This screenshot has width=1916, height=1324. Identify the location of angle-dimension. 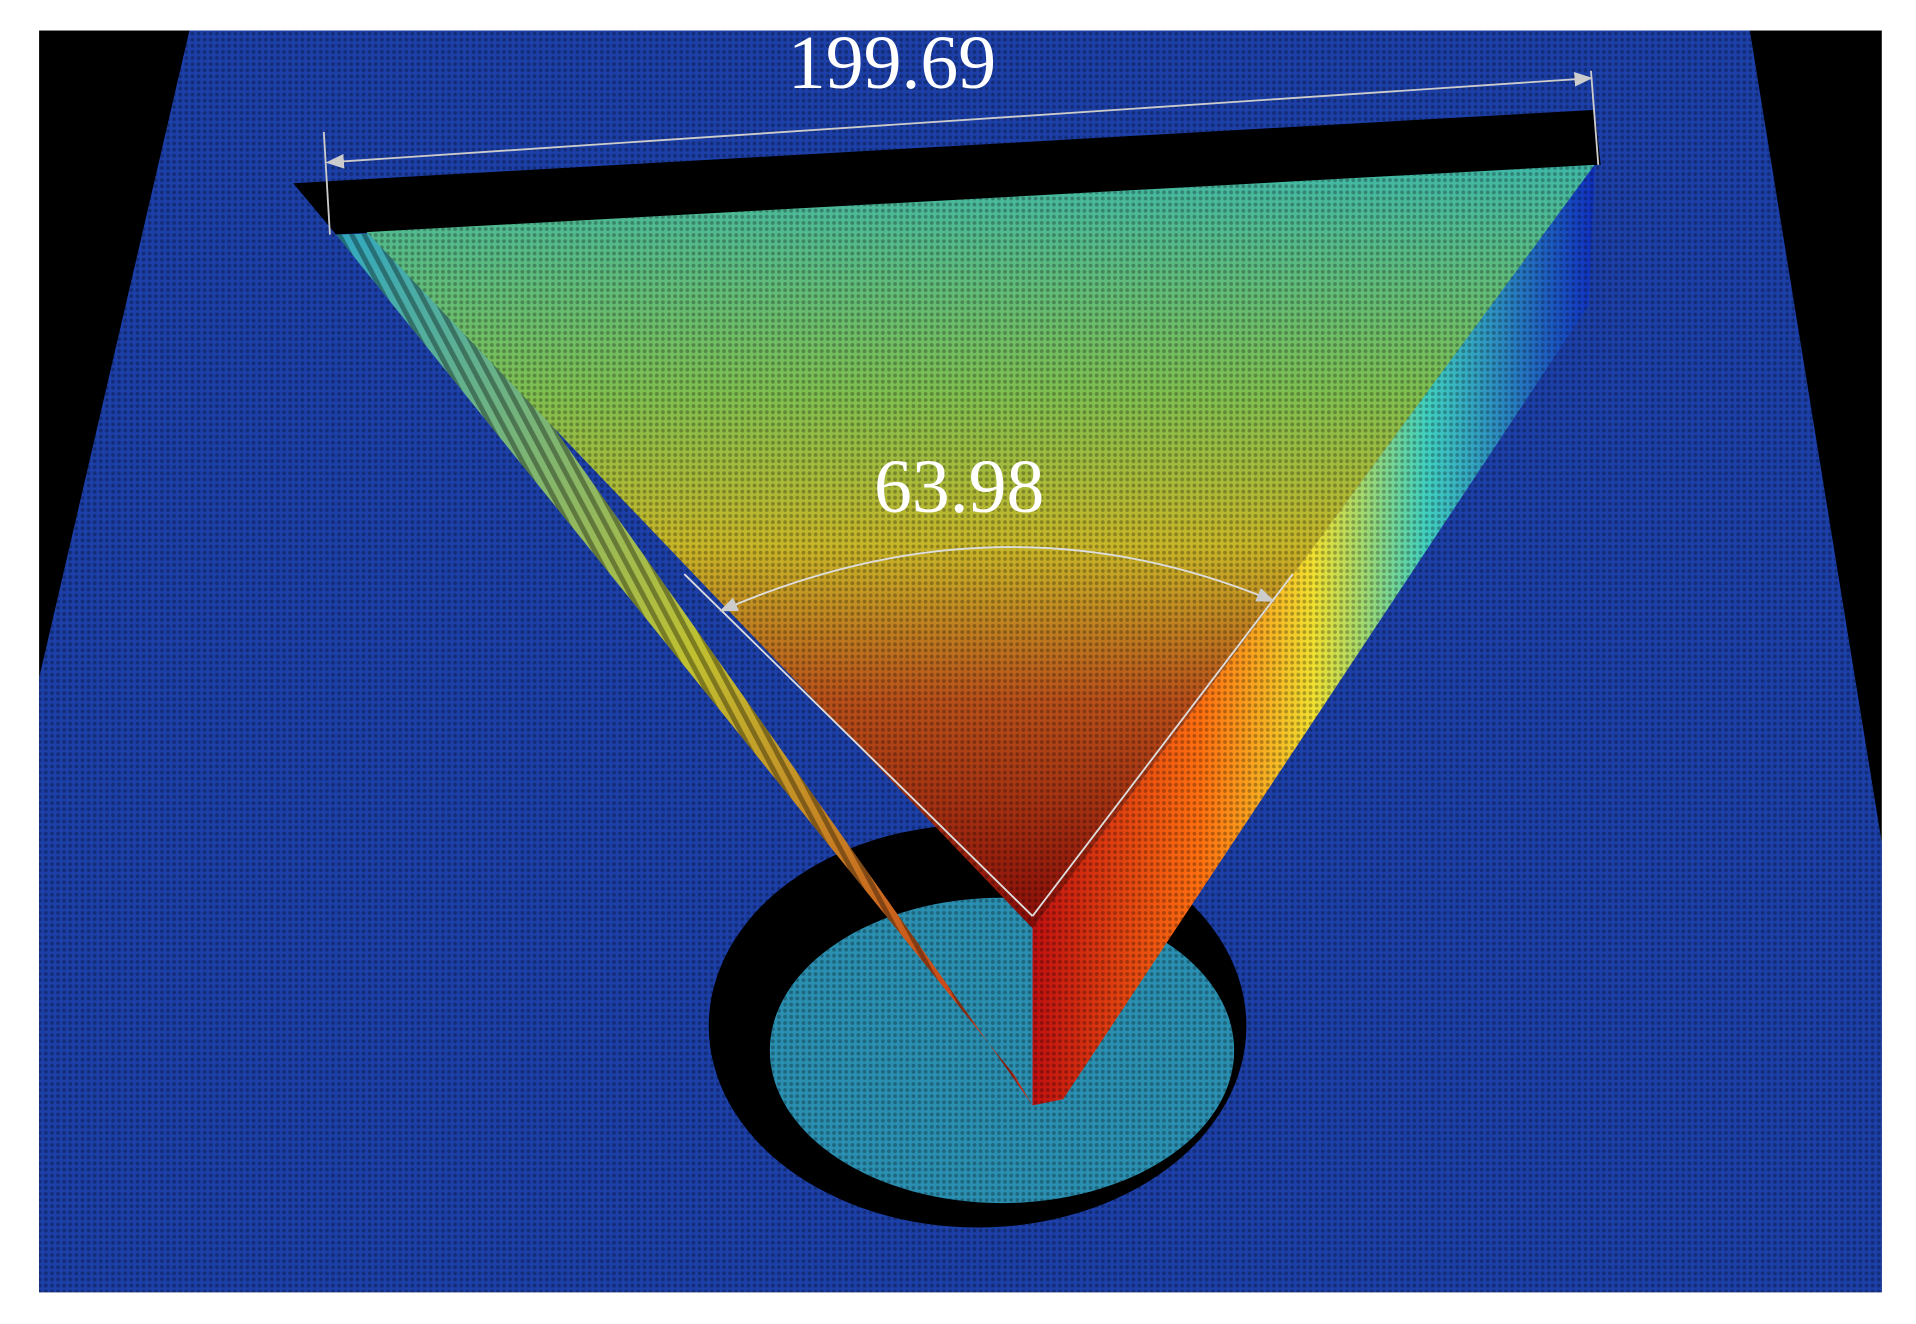
(988, 731).